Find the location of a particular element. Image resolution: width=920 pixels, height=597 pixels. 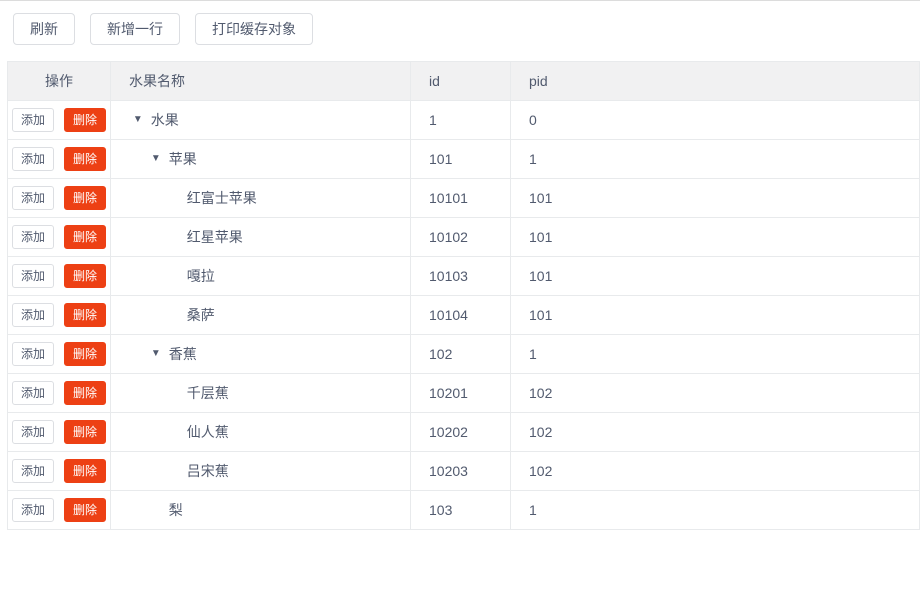

id-cell: 10104 is located at coordinates (460, 315).